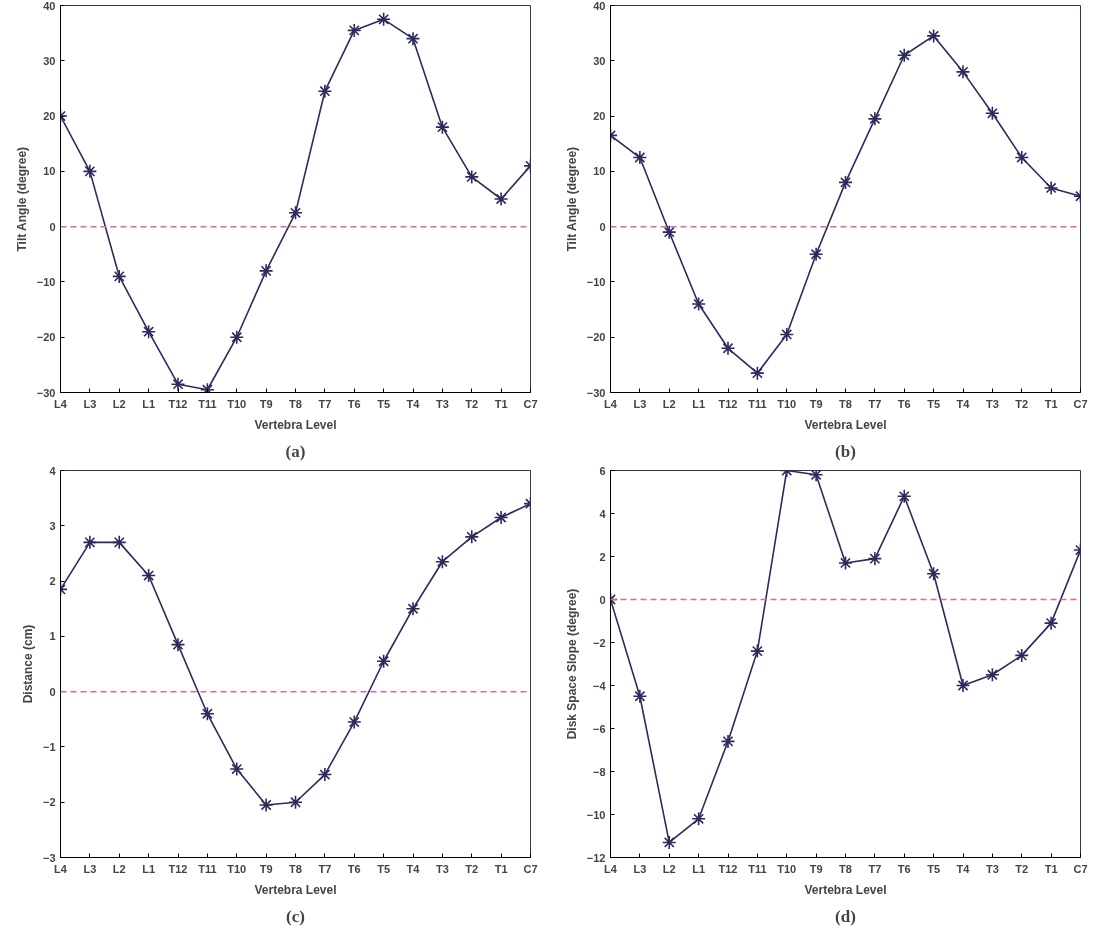 The width and height of the screenshot is (1115, 950). I want to click on y-tick-label: −8, so click(599, 771).